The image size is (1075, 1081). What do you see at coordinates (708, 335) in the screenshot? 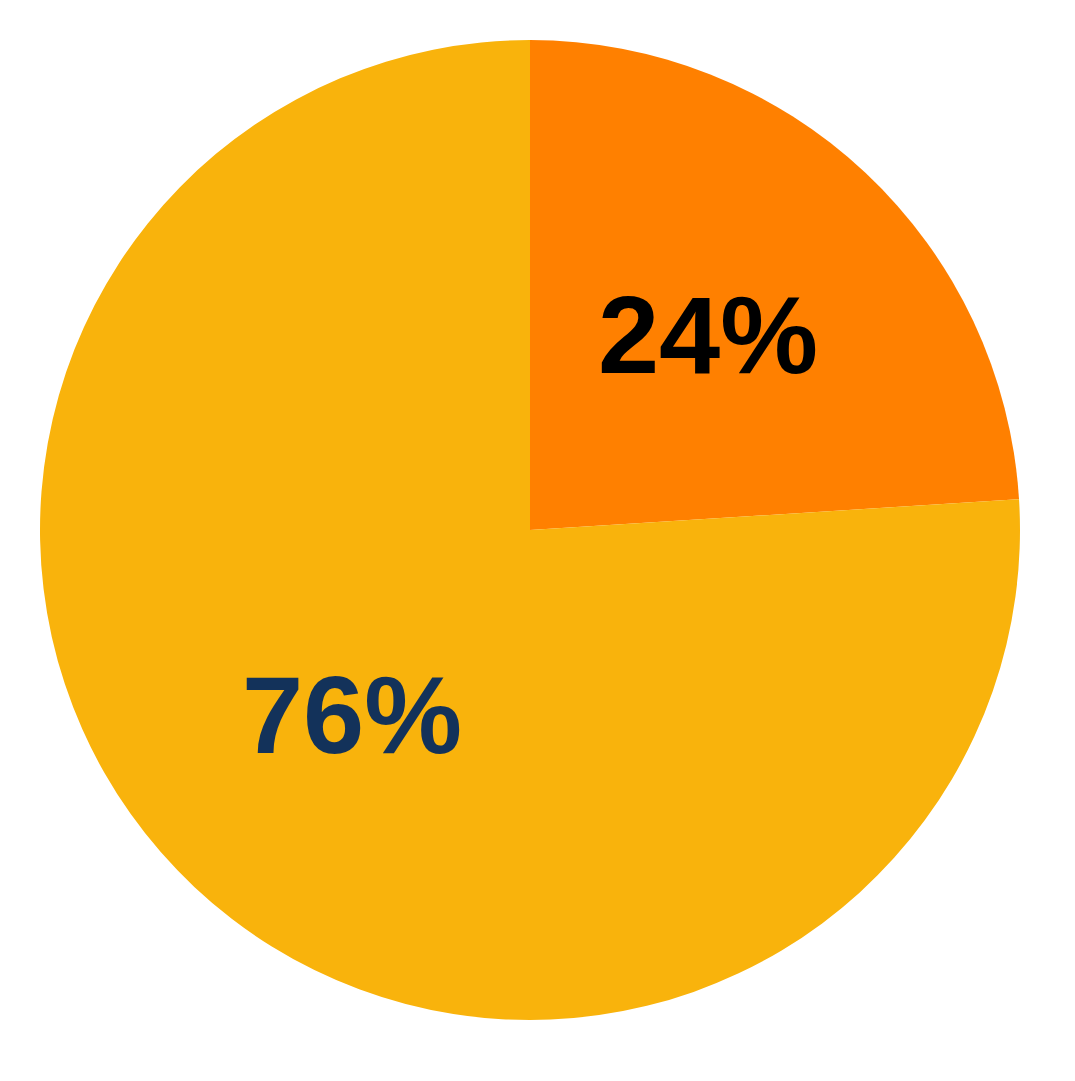
I see `data-label: 24%` at bounding box center [708, 335].